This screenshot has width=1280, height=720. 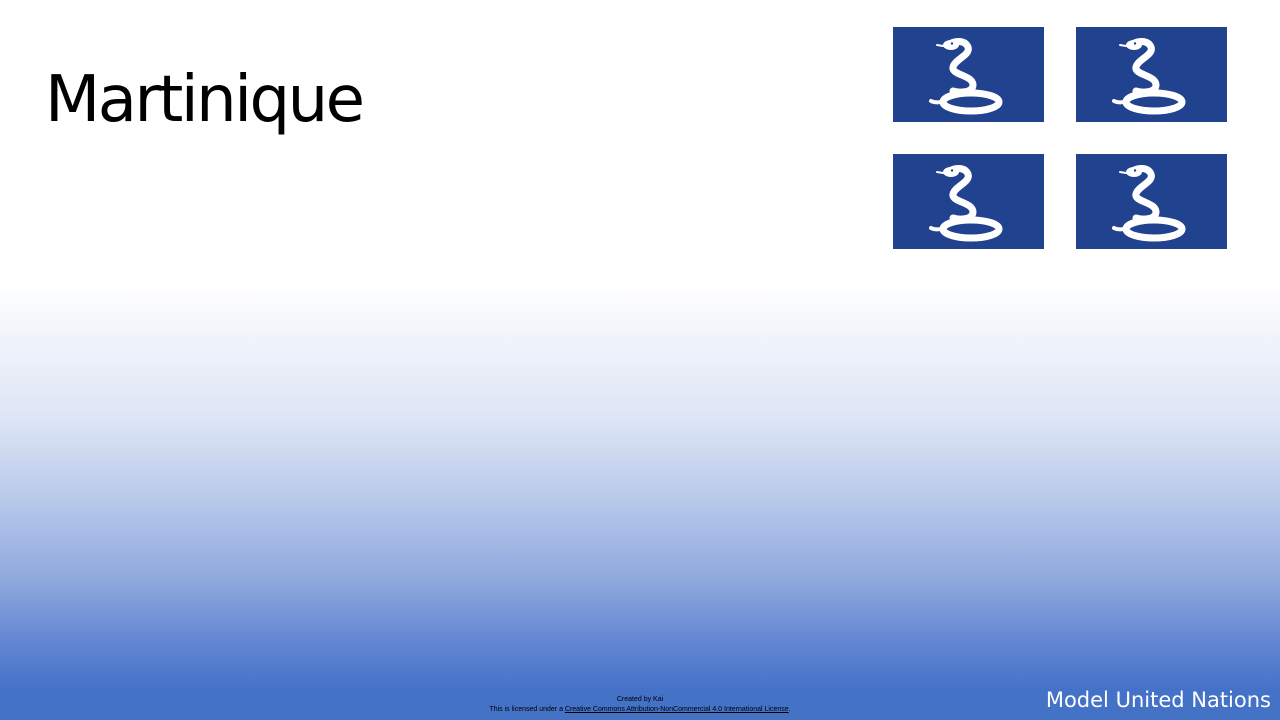 I want to click on slide-title: Martinique, so click(x=205, y=100).